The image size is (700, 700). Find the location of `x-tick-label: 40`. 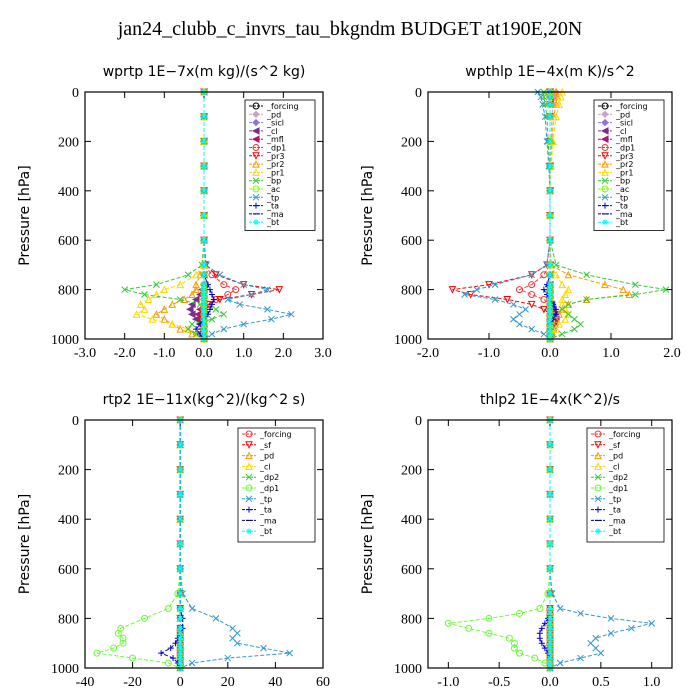

x-tick-label: 40 is located at coordinates (275, 682).